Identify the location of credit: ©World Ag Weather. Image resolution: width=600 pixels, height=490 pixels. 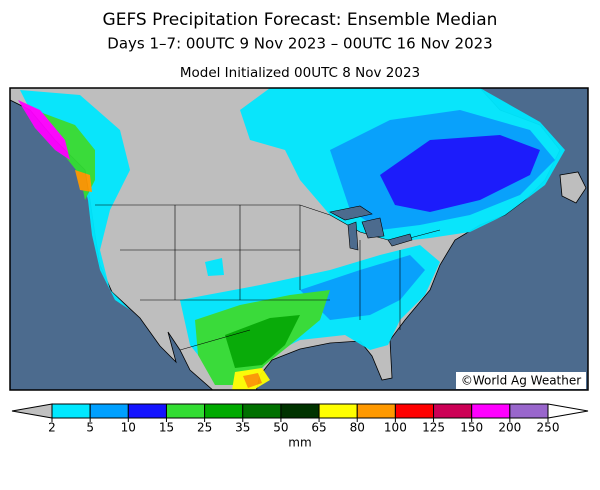
(521, 381).